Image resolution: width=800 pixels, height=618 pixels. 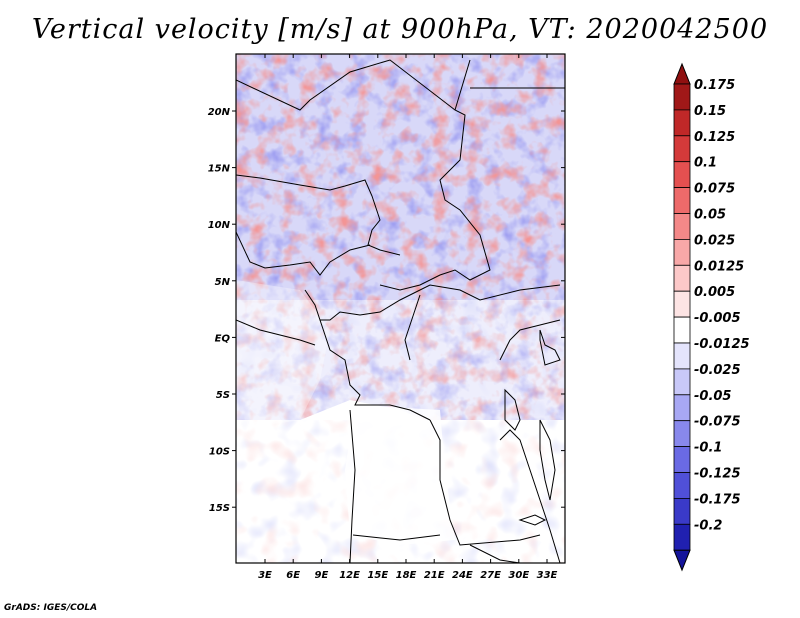 I want to click on lon-label: 21E, so click(x=434, y=575).